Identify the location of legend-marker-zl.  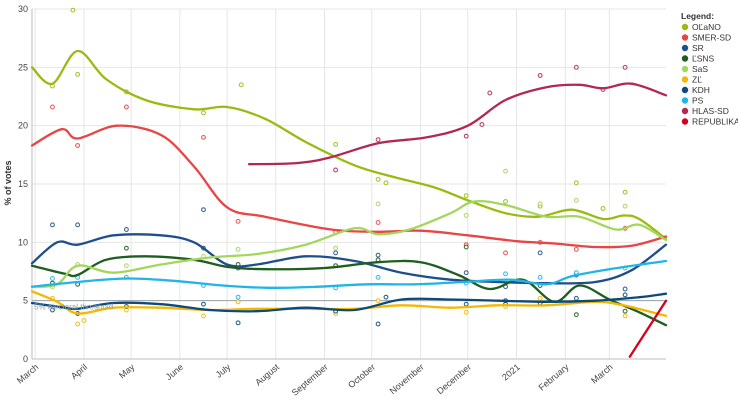
(685, 79).